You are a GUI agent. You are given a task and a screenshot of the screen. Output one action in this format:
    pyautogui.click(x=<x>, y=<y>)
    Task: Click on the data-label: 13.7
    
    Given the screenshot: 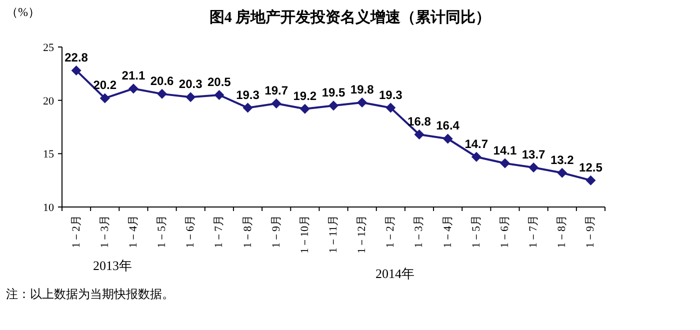 What is the action you would take?
    pyautogui.click(x=534, y=155)
    